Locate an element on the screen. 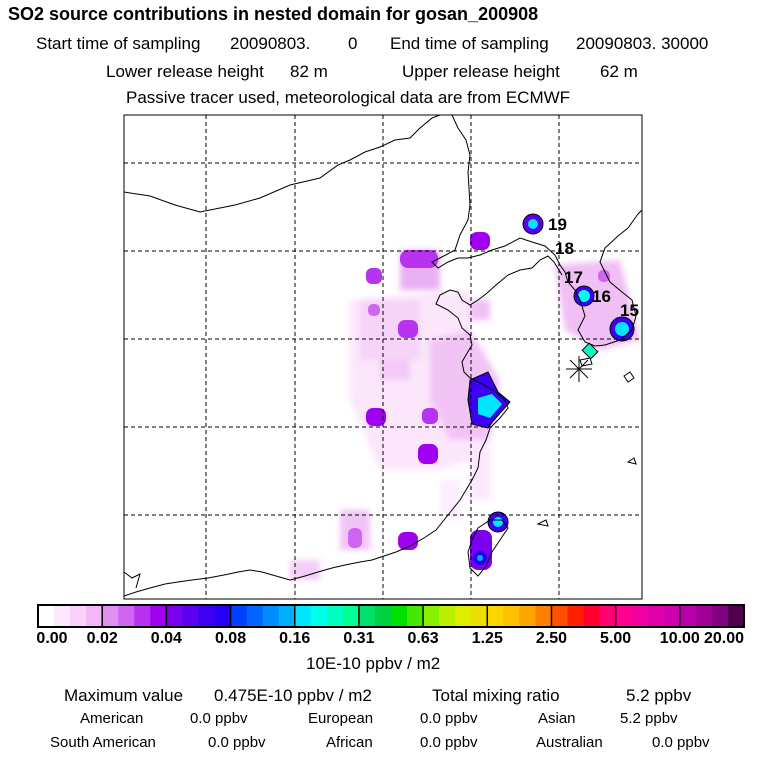  colorbar-tick-label: 0.08 is located at coordinates (230, 638).